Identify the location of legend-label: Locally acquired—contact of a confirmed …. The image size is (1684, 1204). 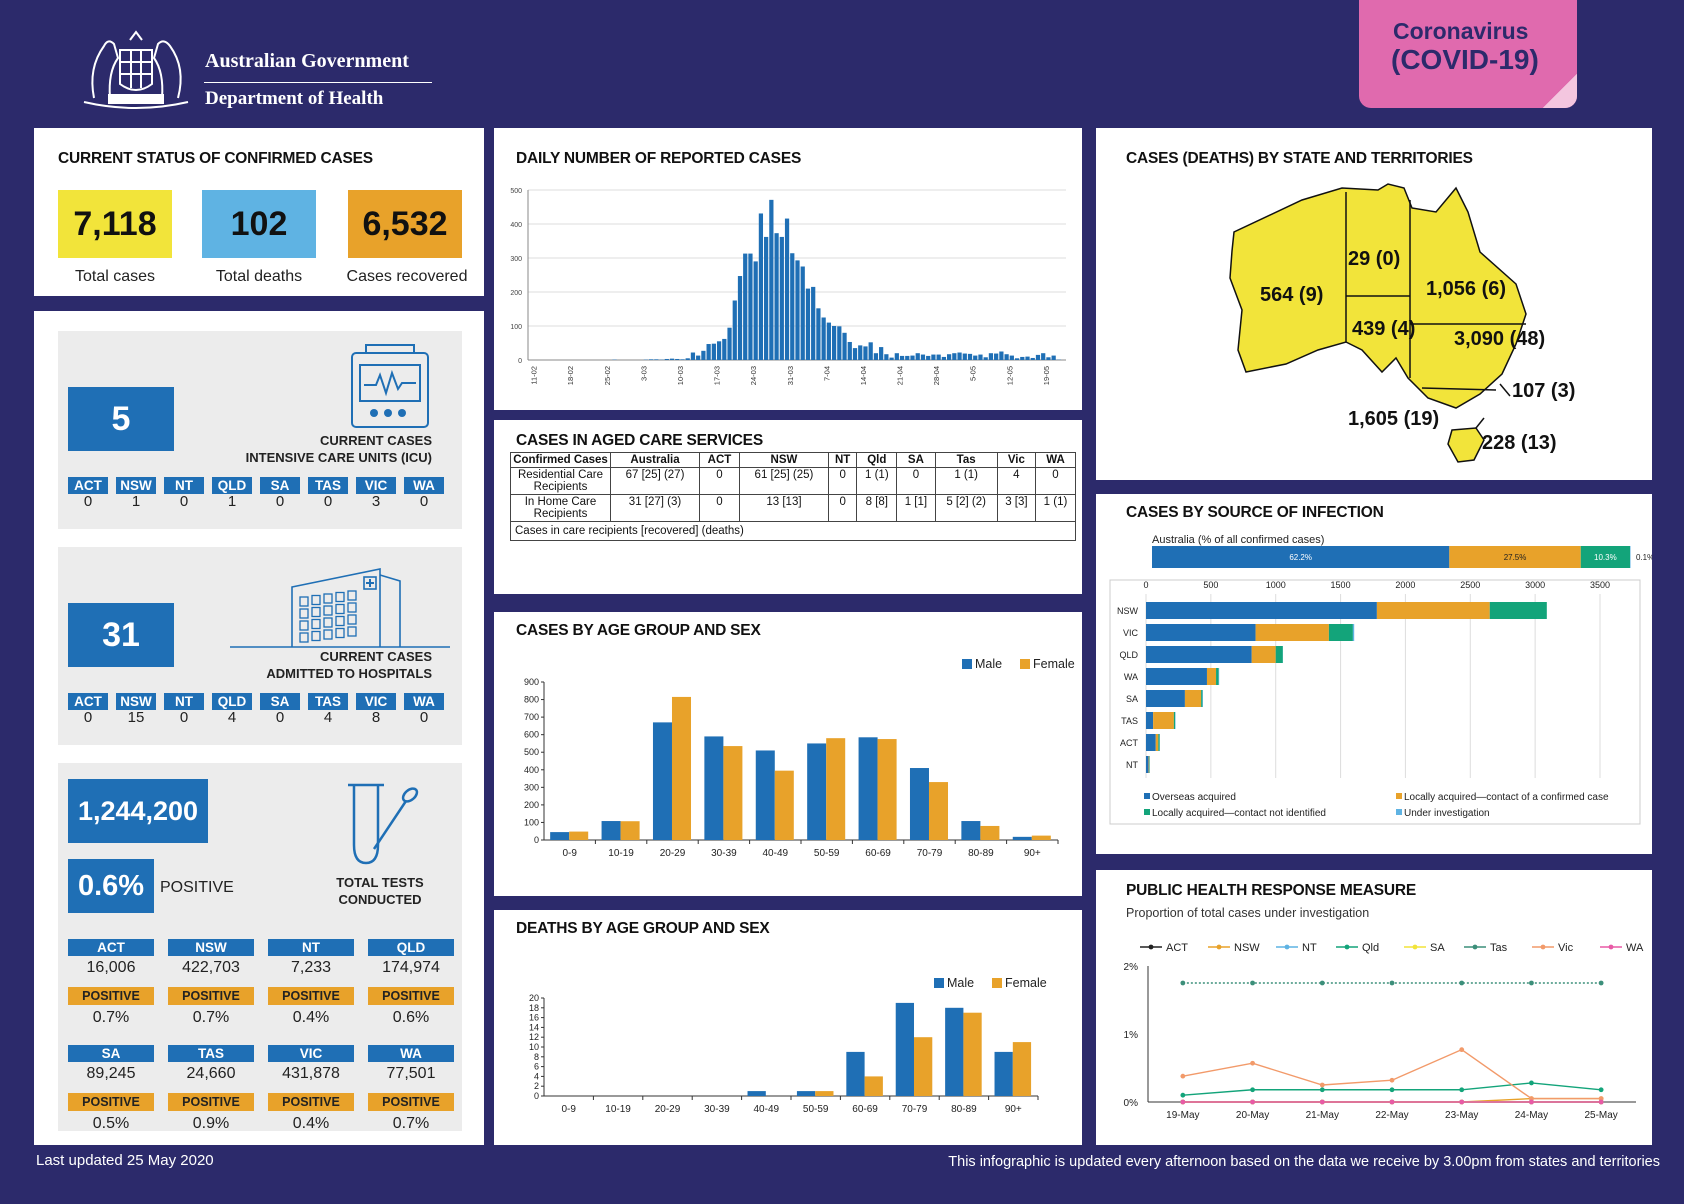
(1506, 797).